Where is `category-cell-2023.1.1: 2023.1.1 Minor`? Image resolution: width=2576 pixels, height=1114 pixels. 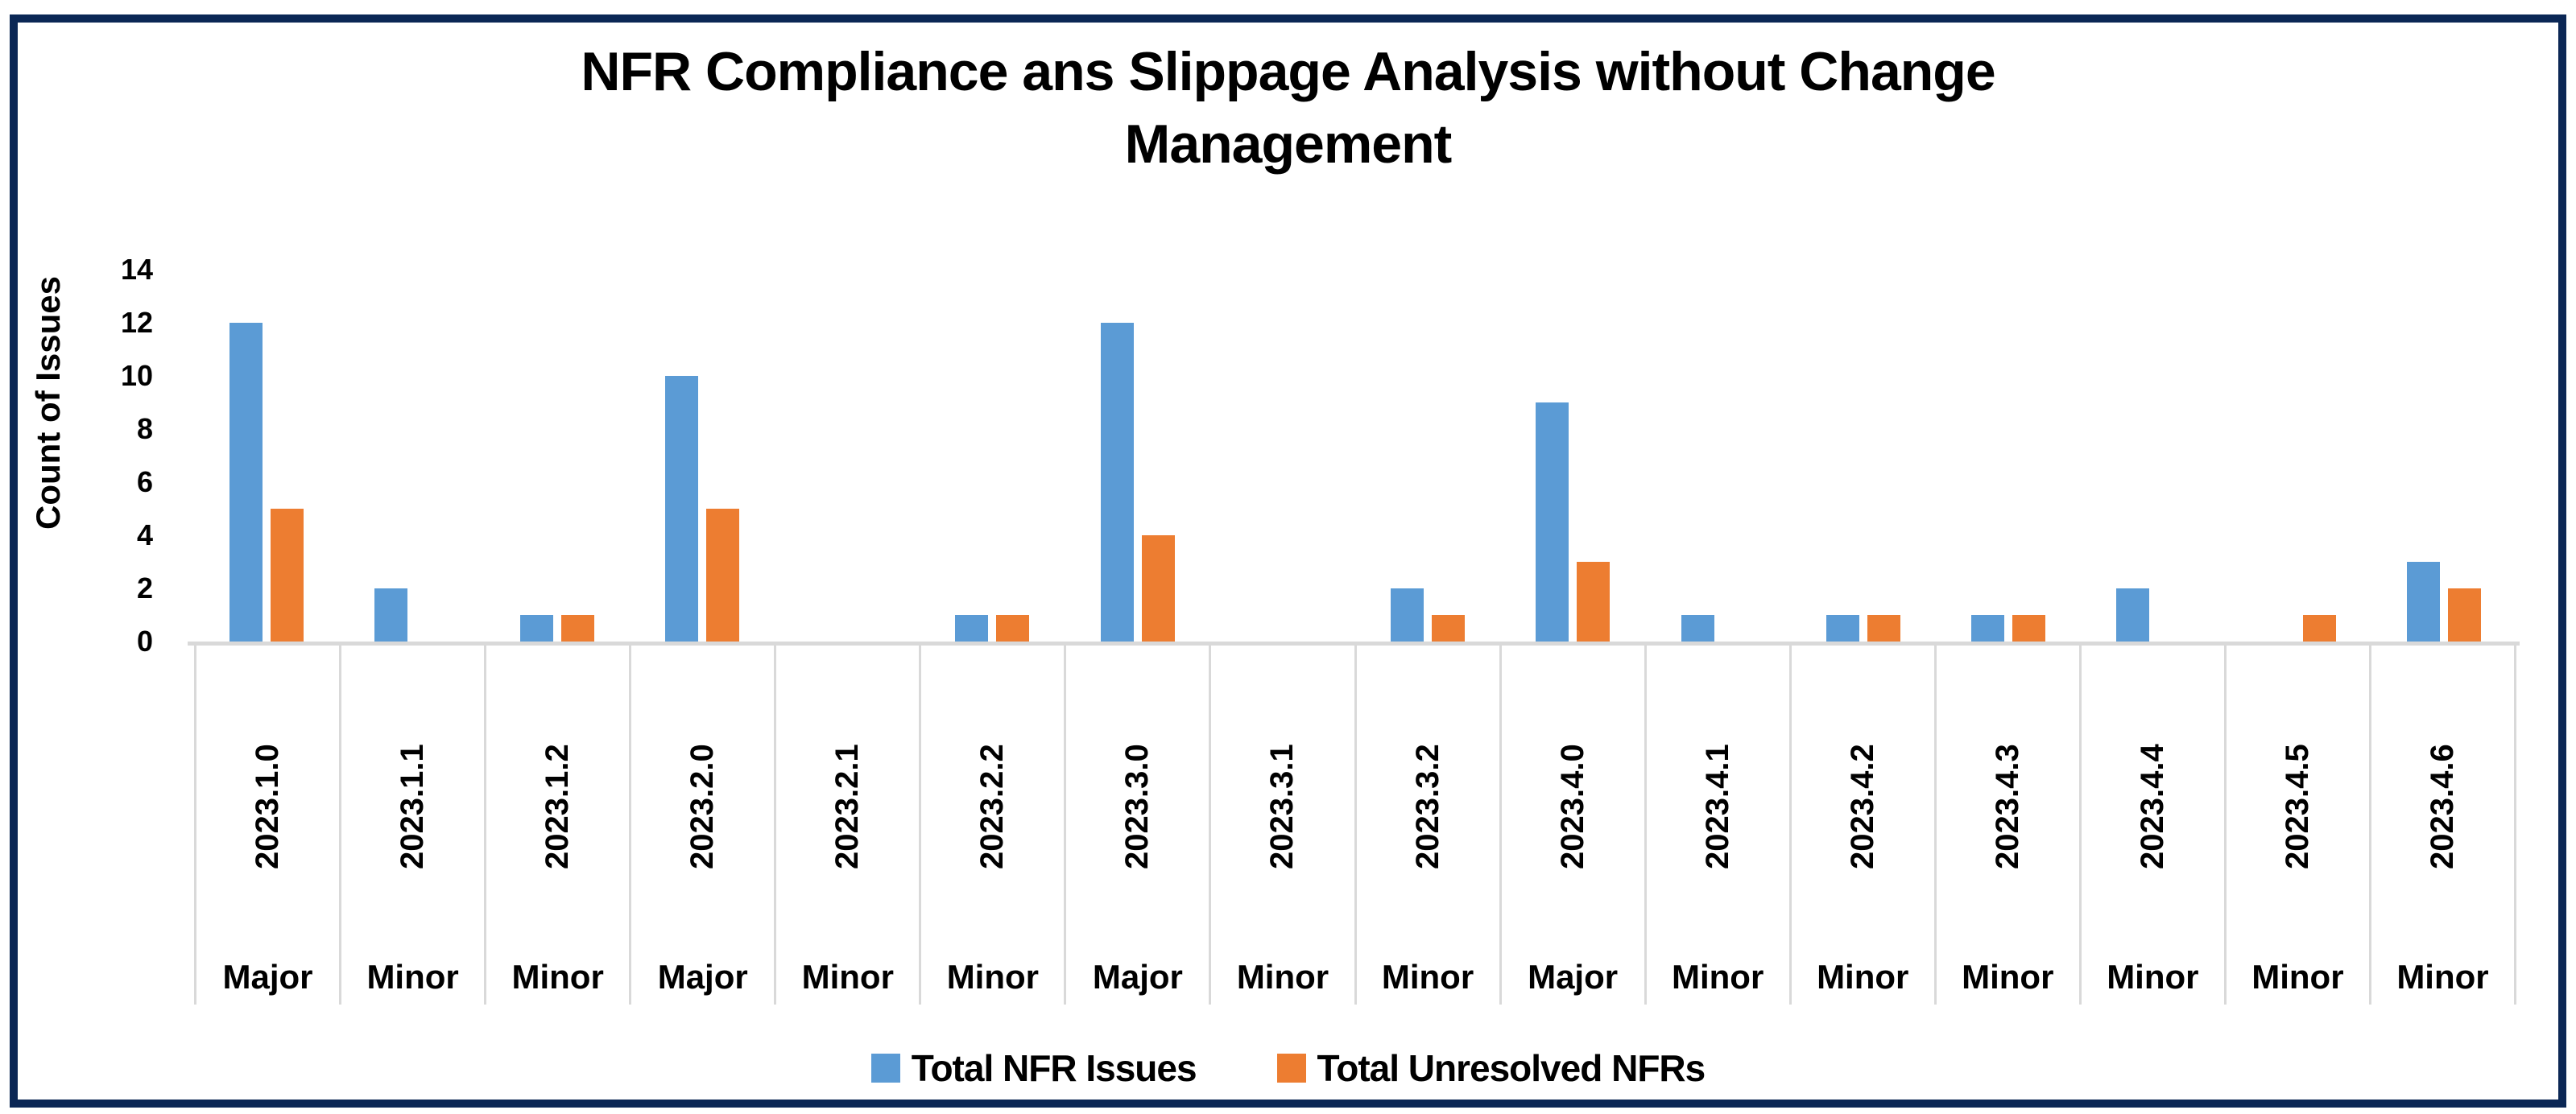
category-cell-2023.1.1: 2023.1.1 Minor is located at coordinates (414, 825).